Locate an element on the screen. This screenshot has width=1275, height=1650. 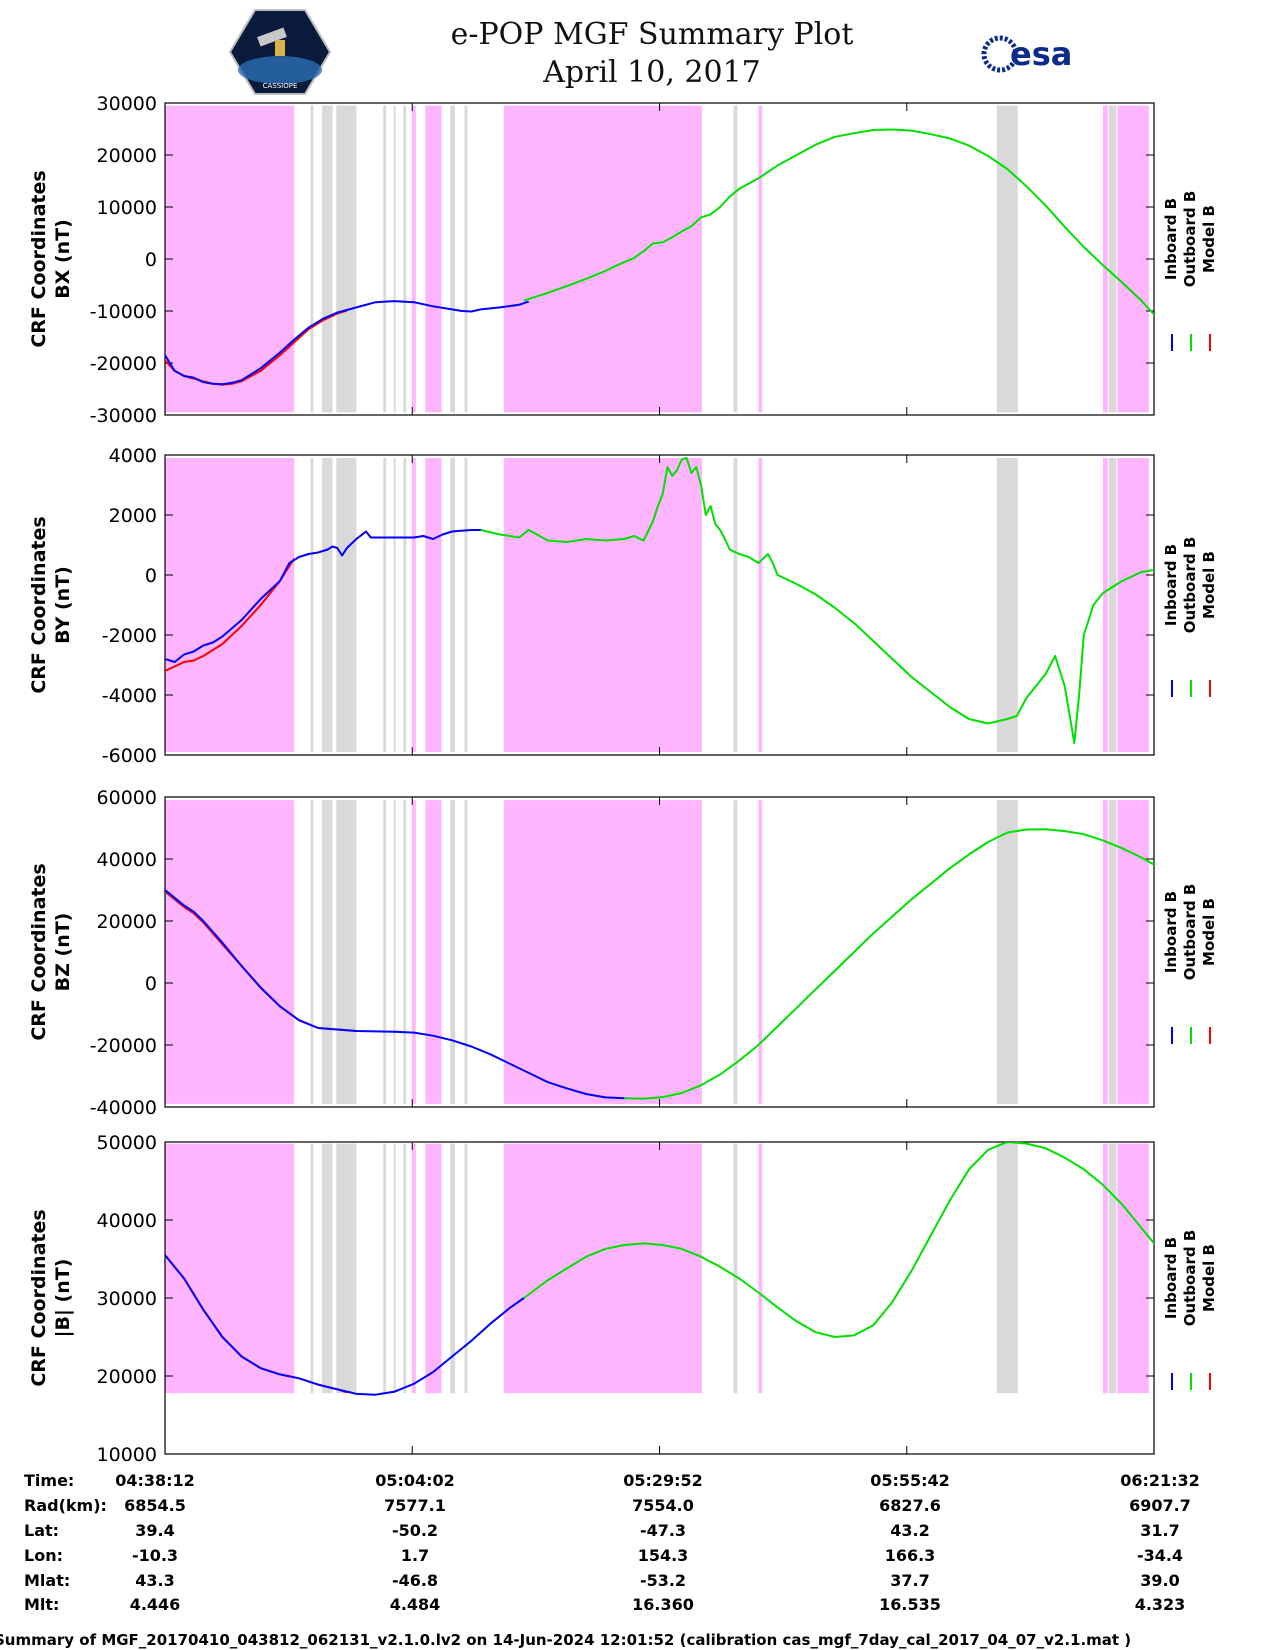
y-tick-label: 60000 is located at coordinates (127, 798).